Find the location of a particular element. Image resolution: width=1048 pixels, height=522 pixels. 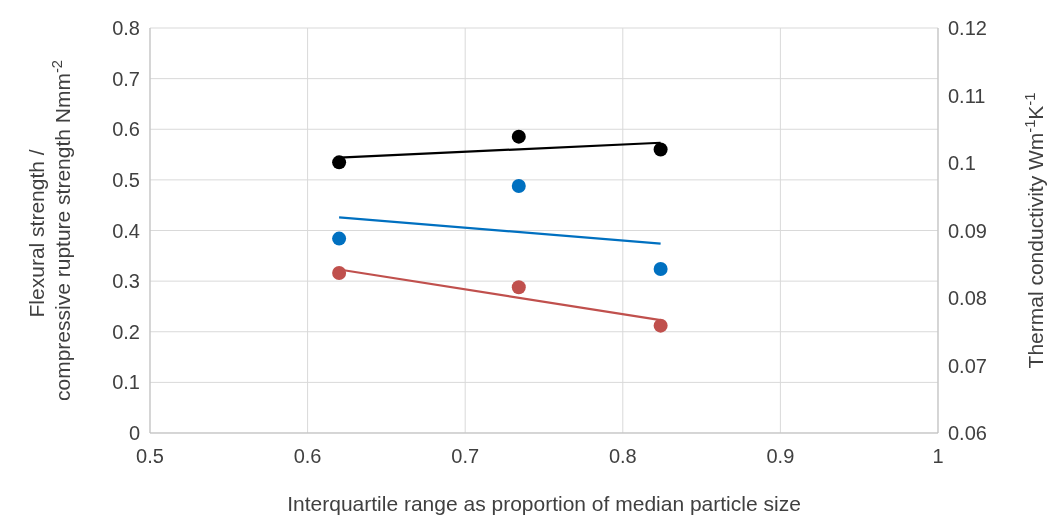

x-axis-title: Interquartile range as proportion of median particle size is located at coordinates (544, 503).